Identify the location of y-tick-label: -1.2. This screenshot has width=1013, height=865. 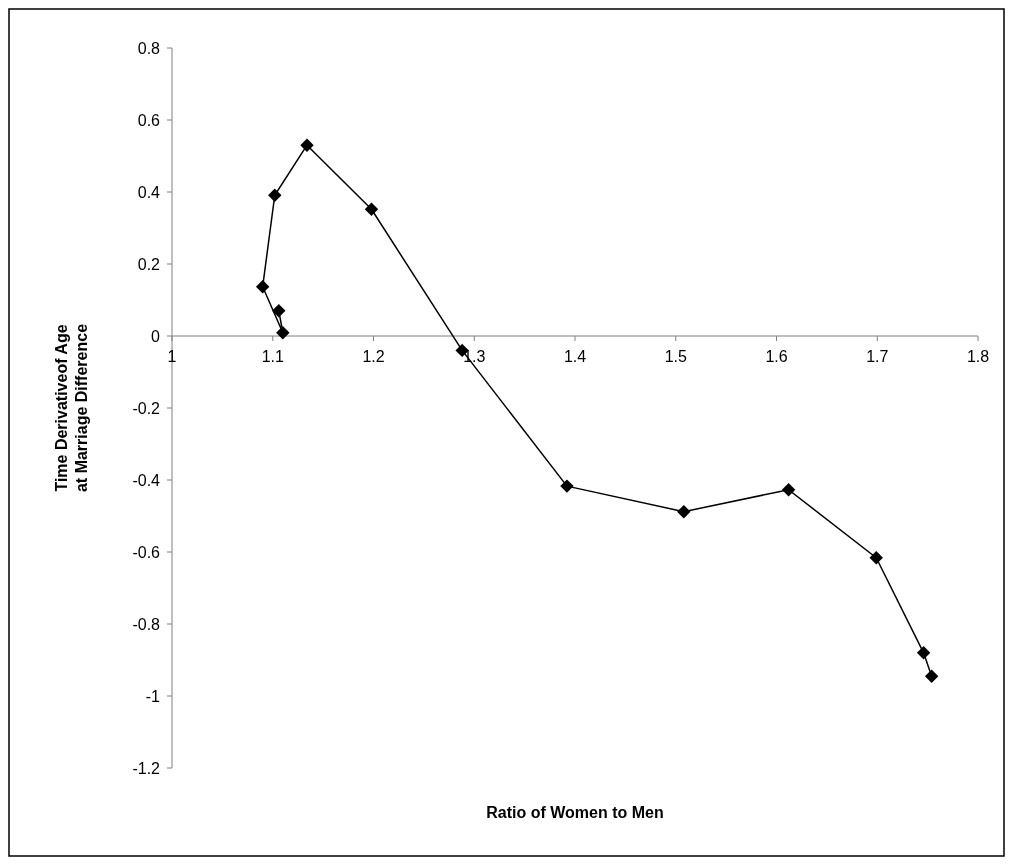
(146, 768).